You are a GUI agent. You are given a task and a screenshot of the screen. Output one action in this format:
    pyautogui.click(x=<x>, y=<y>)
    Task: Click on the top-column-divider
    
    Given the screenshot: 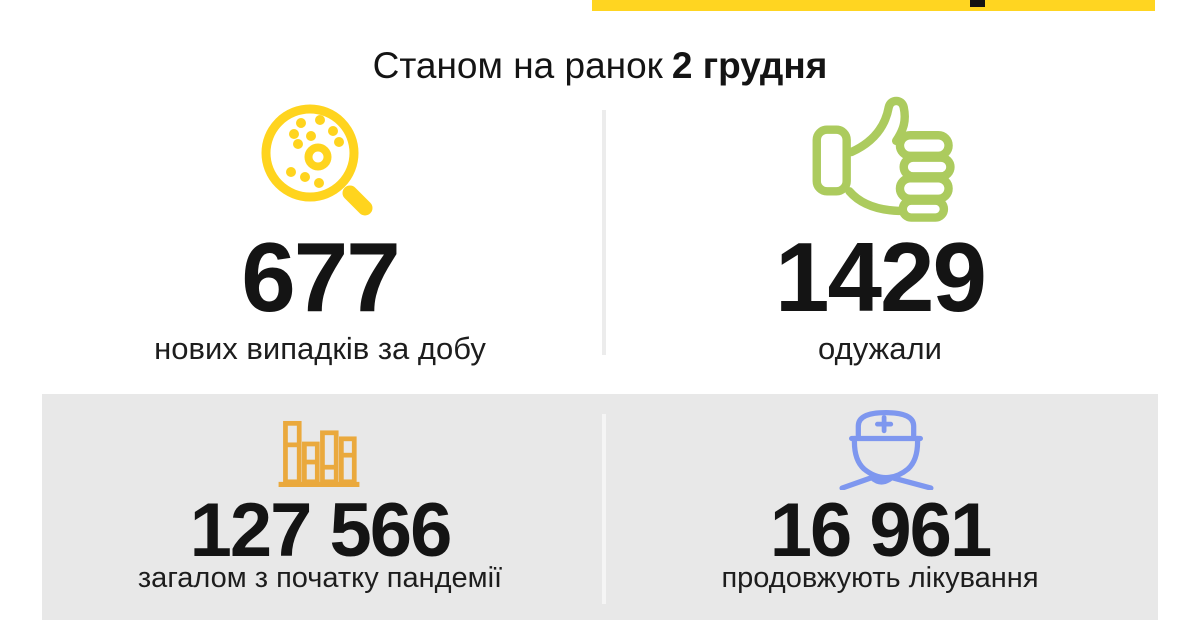 What is the action you would take?
    pyautogui.click(x=604, y=232)
    